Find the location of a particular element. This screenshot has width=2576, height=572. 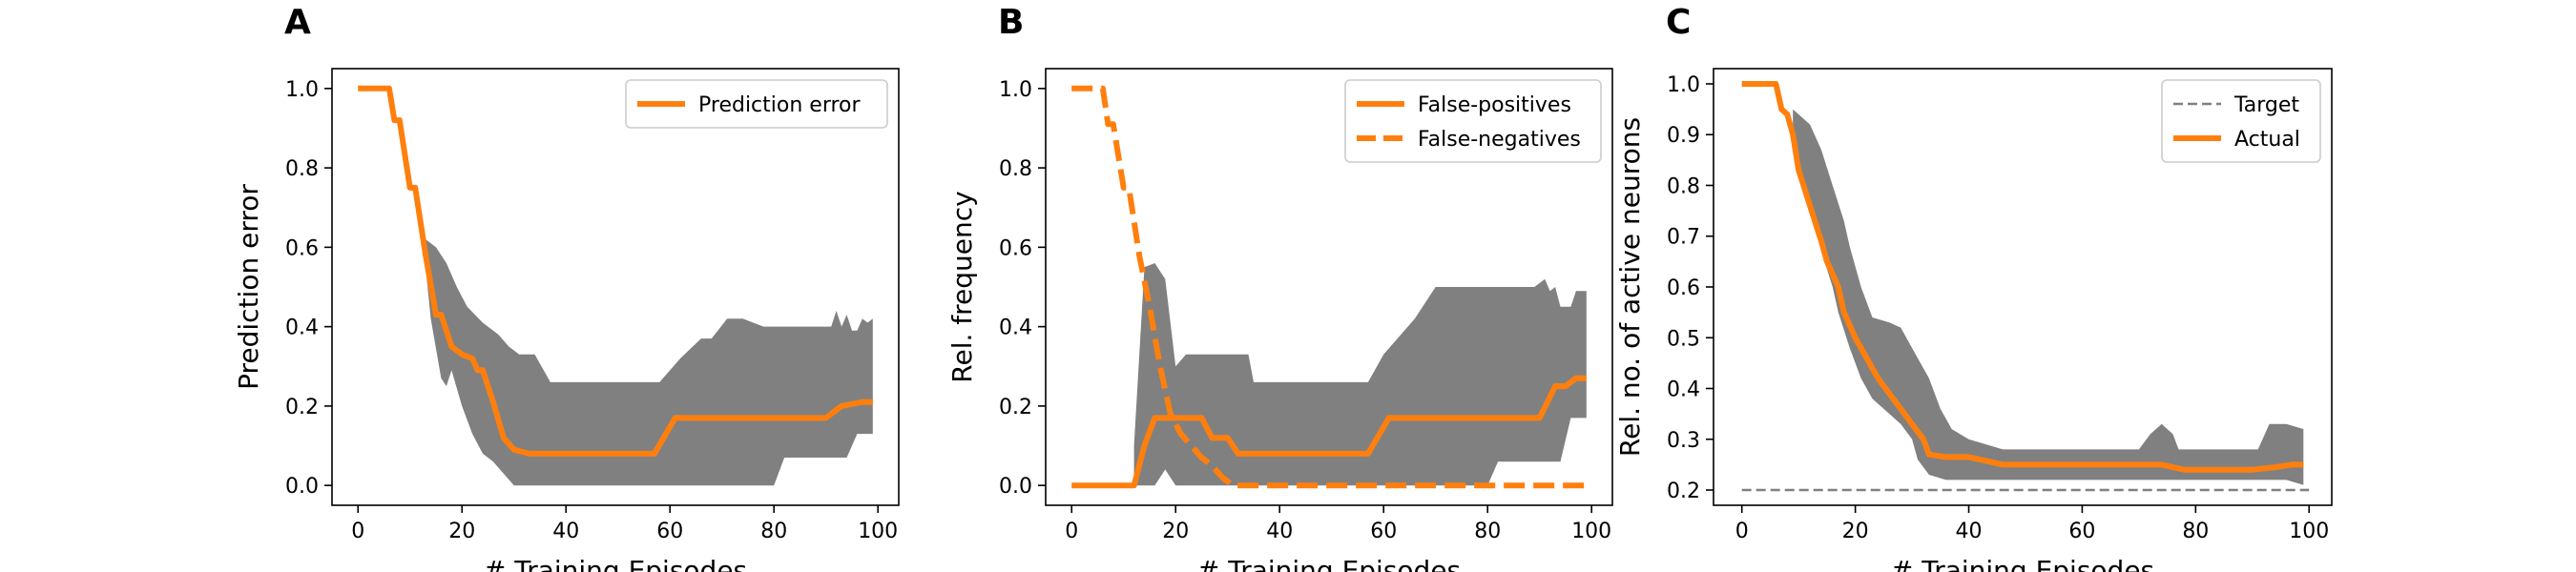

legend: False-positives False-negatives is located at coordinates (1473, 121).